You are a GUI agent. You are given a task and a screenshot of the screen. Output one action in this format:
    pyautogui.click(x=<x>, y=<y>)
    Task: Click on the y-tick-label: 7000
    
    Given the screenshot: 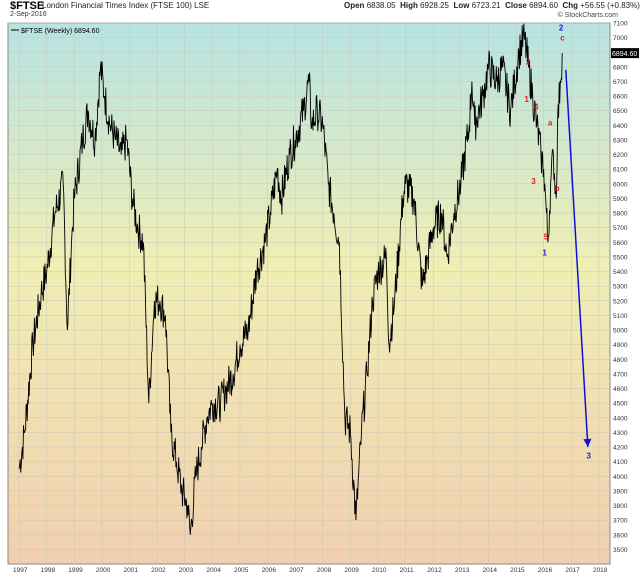 What is the action you would take?
    pyautogui.click(x=620, y=38)
    